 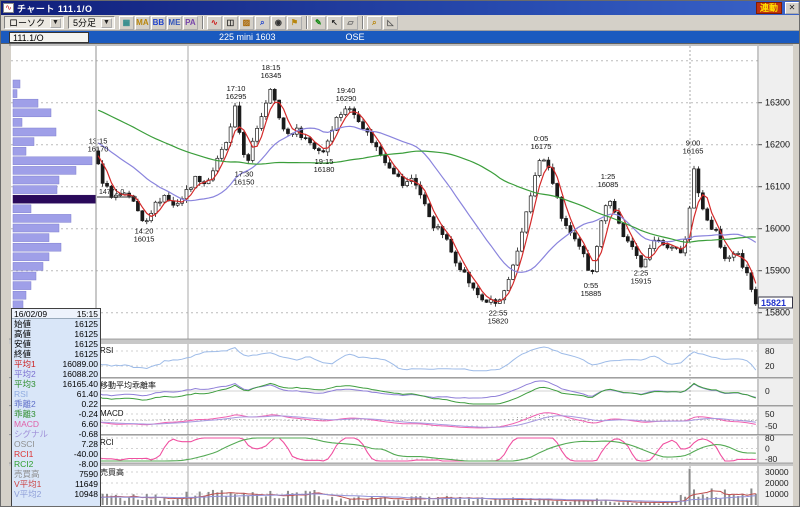 What do you see at coordinates (271, 67) in the screenshot?
I see `candle-annotation: 18:15` at bounding box center [271, 67].